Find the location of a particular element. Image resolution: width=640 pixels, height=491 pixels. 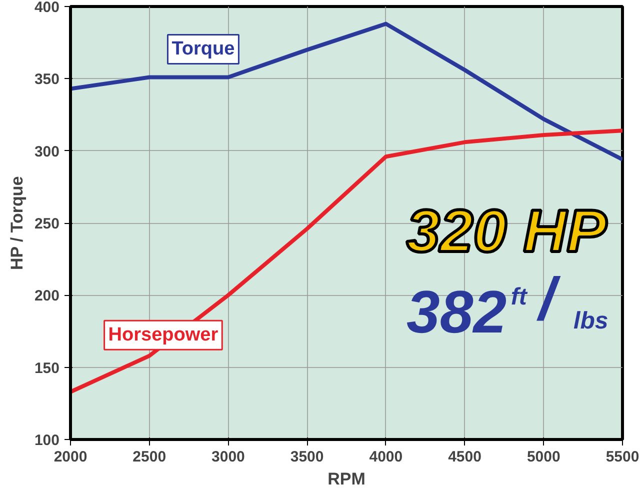

x-tick-label: 2500 is located at coordinates (149, 457).